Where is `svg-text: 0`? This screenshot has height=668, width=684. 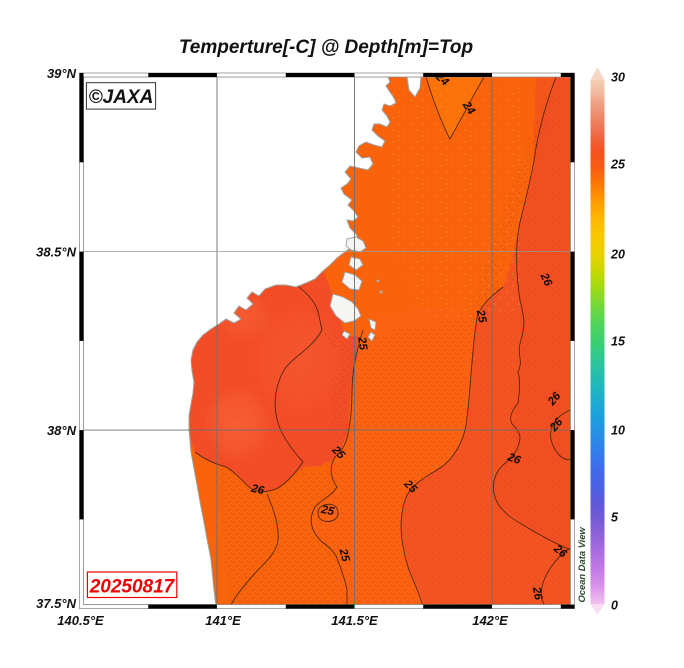
svg-text: 0 is located at coordinates (614, 606).